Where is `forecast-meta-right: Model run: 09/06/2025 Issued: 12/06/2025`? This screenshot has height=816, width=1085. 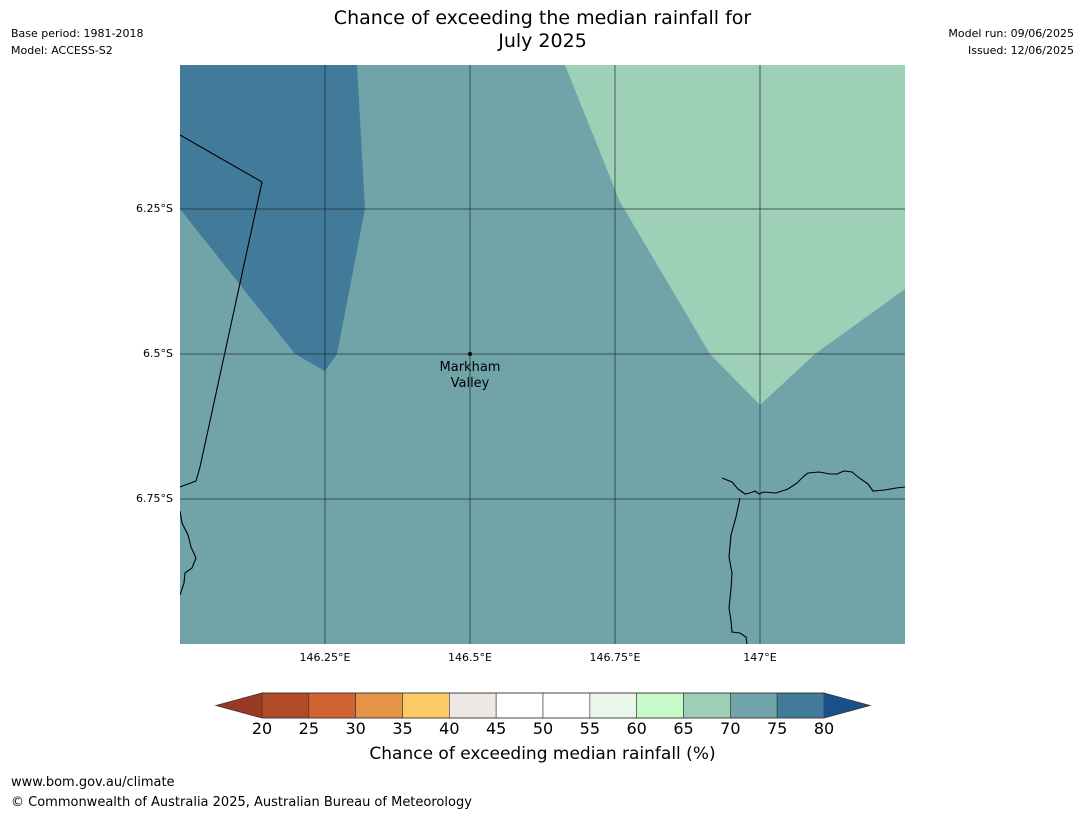
forecast-meta-right: Model run: 09/06/2025 Issued: 12/06/2025 is located at coordinates (1011, 42).